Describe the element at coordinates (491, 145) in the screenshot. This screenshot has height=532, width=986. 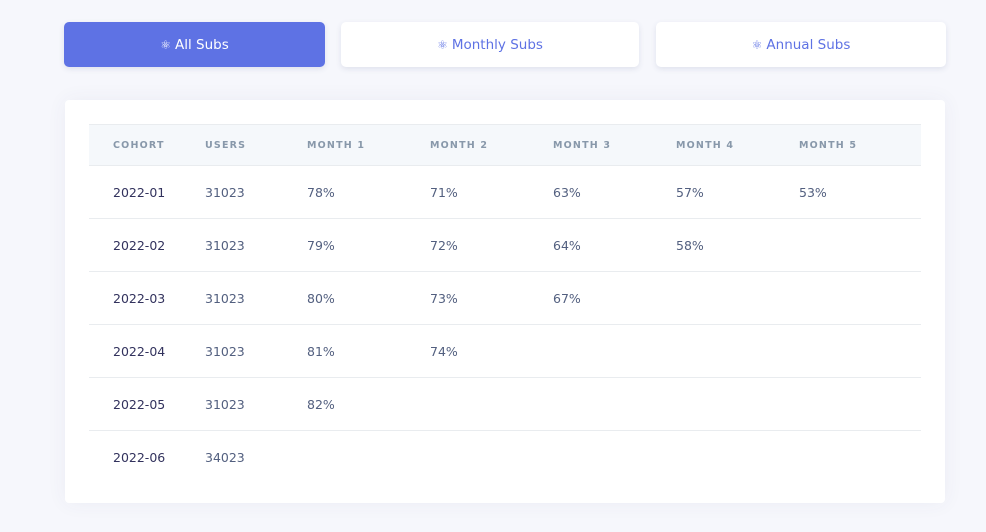
I see `column-header: MONTH 2` at that location.